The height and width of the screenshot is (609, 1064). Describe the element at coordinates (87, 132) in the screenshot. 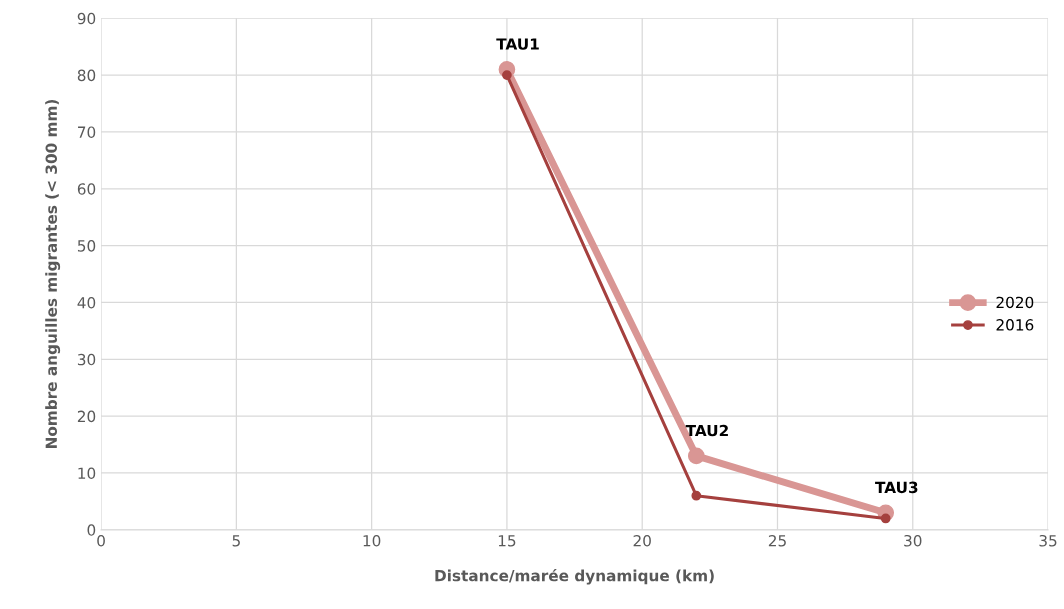

I see `y-tick-label: 70` at that location.